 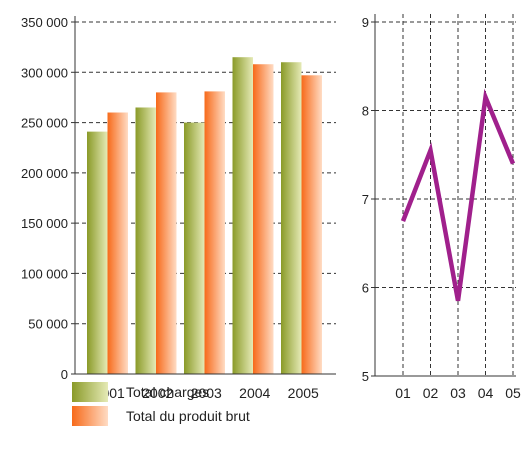 What do you see at coordinates (188, 416) in the screenshot?
I see `legend-label-total-produit-brut: Total du produit brut` at bounding box center [188, 416].